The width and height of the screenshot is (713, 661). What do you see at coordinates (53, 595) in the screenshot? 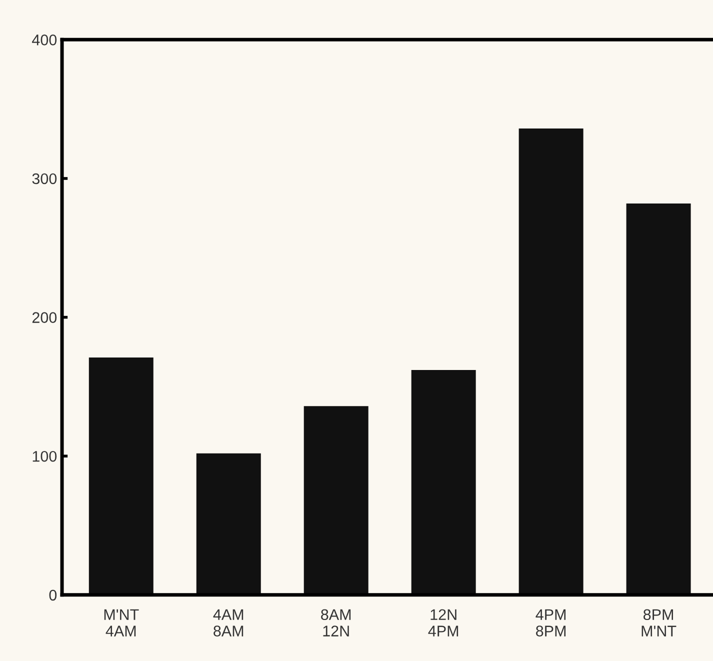
I see `y-tick-label: 0` at bounding box center [53, 595].